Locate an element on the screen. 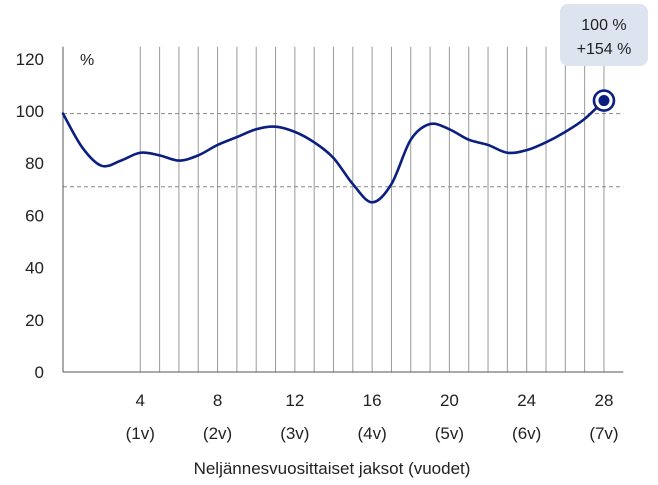  callout-box is located at coordinates (603, 35).